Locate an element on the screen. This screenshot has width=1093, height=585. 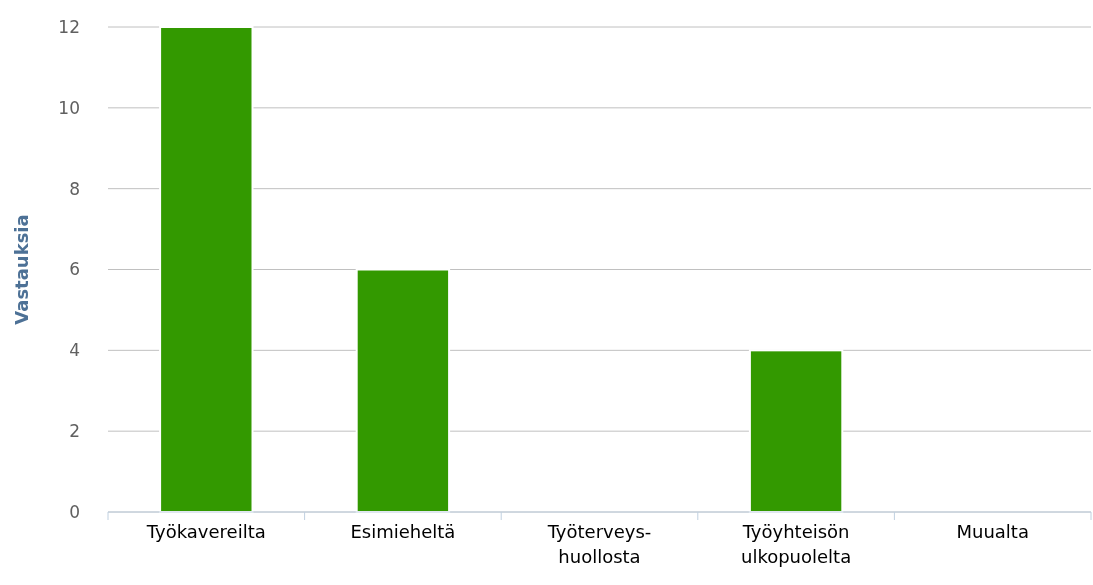
x-tick-label: Työkavereilta is located at coordinates (205, 531).